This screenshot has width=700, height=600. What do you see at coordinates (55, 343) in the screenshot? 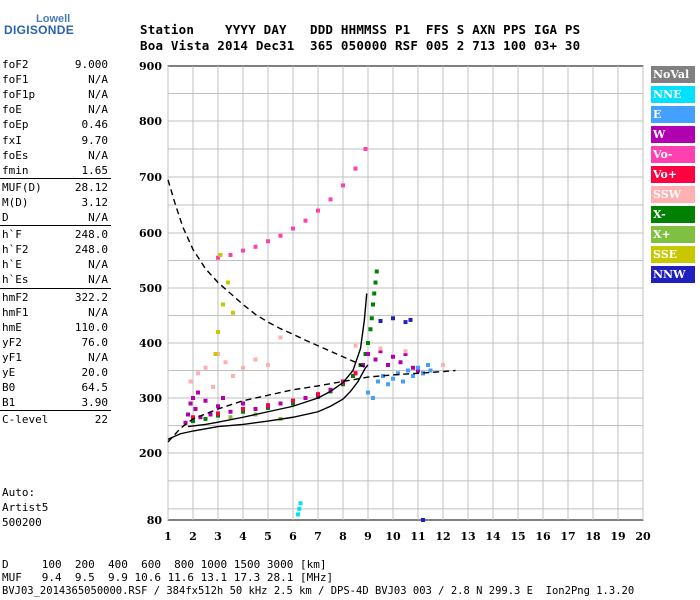
I see `param-row: yF2 76.0` at bounding box center [55, 343].